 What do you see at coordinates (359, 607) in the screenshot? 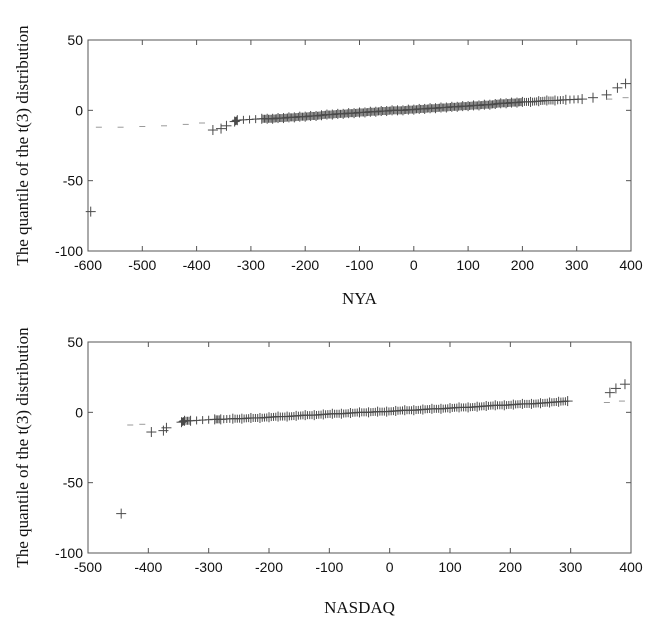
I see `x-axis-label: NASDAQ` at bounding box center [359, 607].